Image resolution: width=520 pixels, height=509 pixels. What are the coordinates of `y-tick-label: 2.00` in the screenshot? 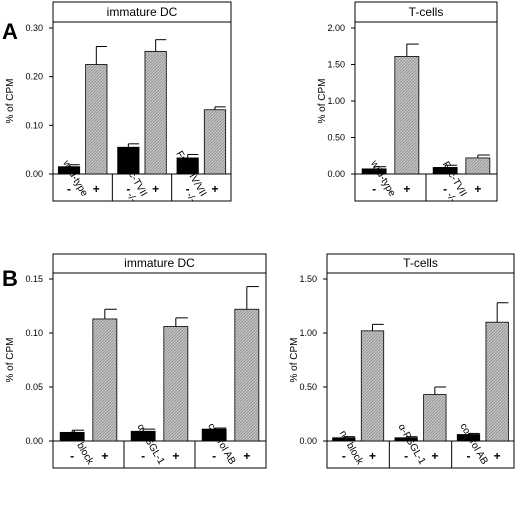 It's located at (336, 28).